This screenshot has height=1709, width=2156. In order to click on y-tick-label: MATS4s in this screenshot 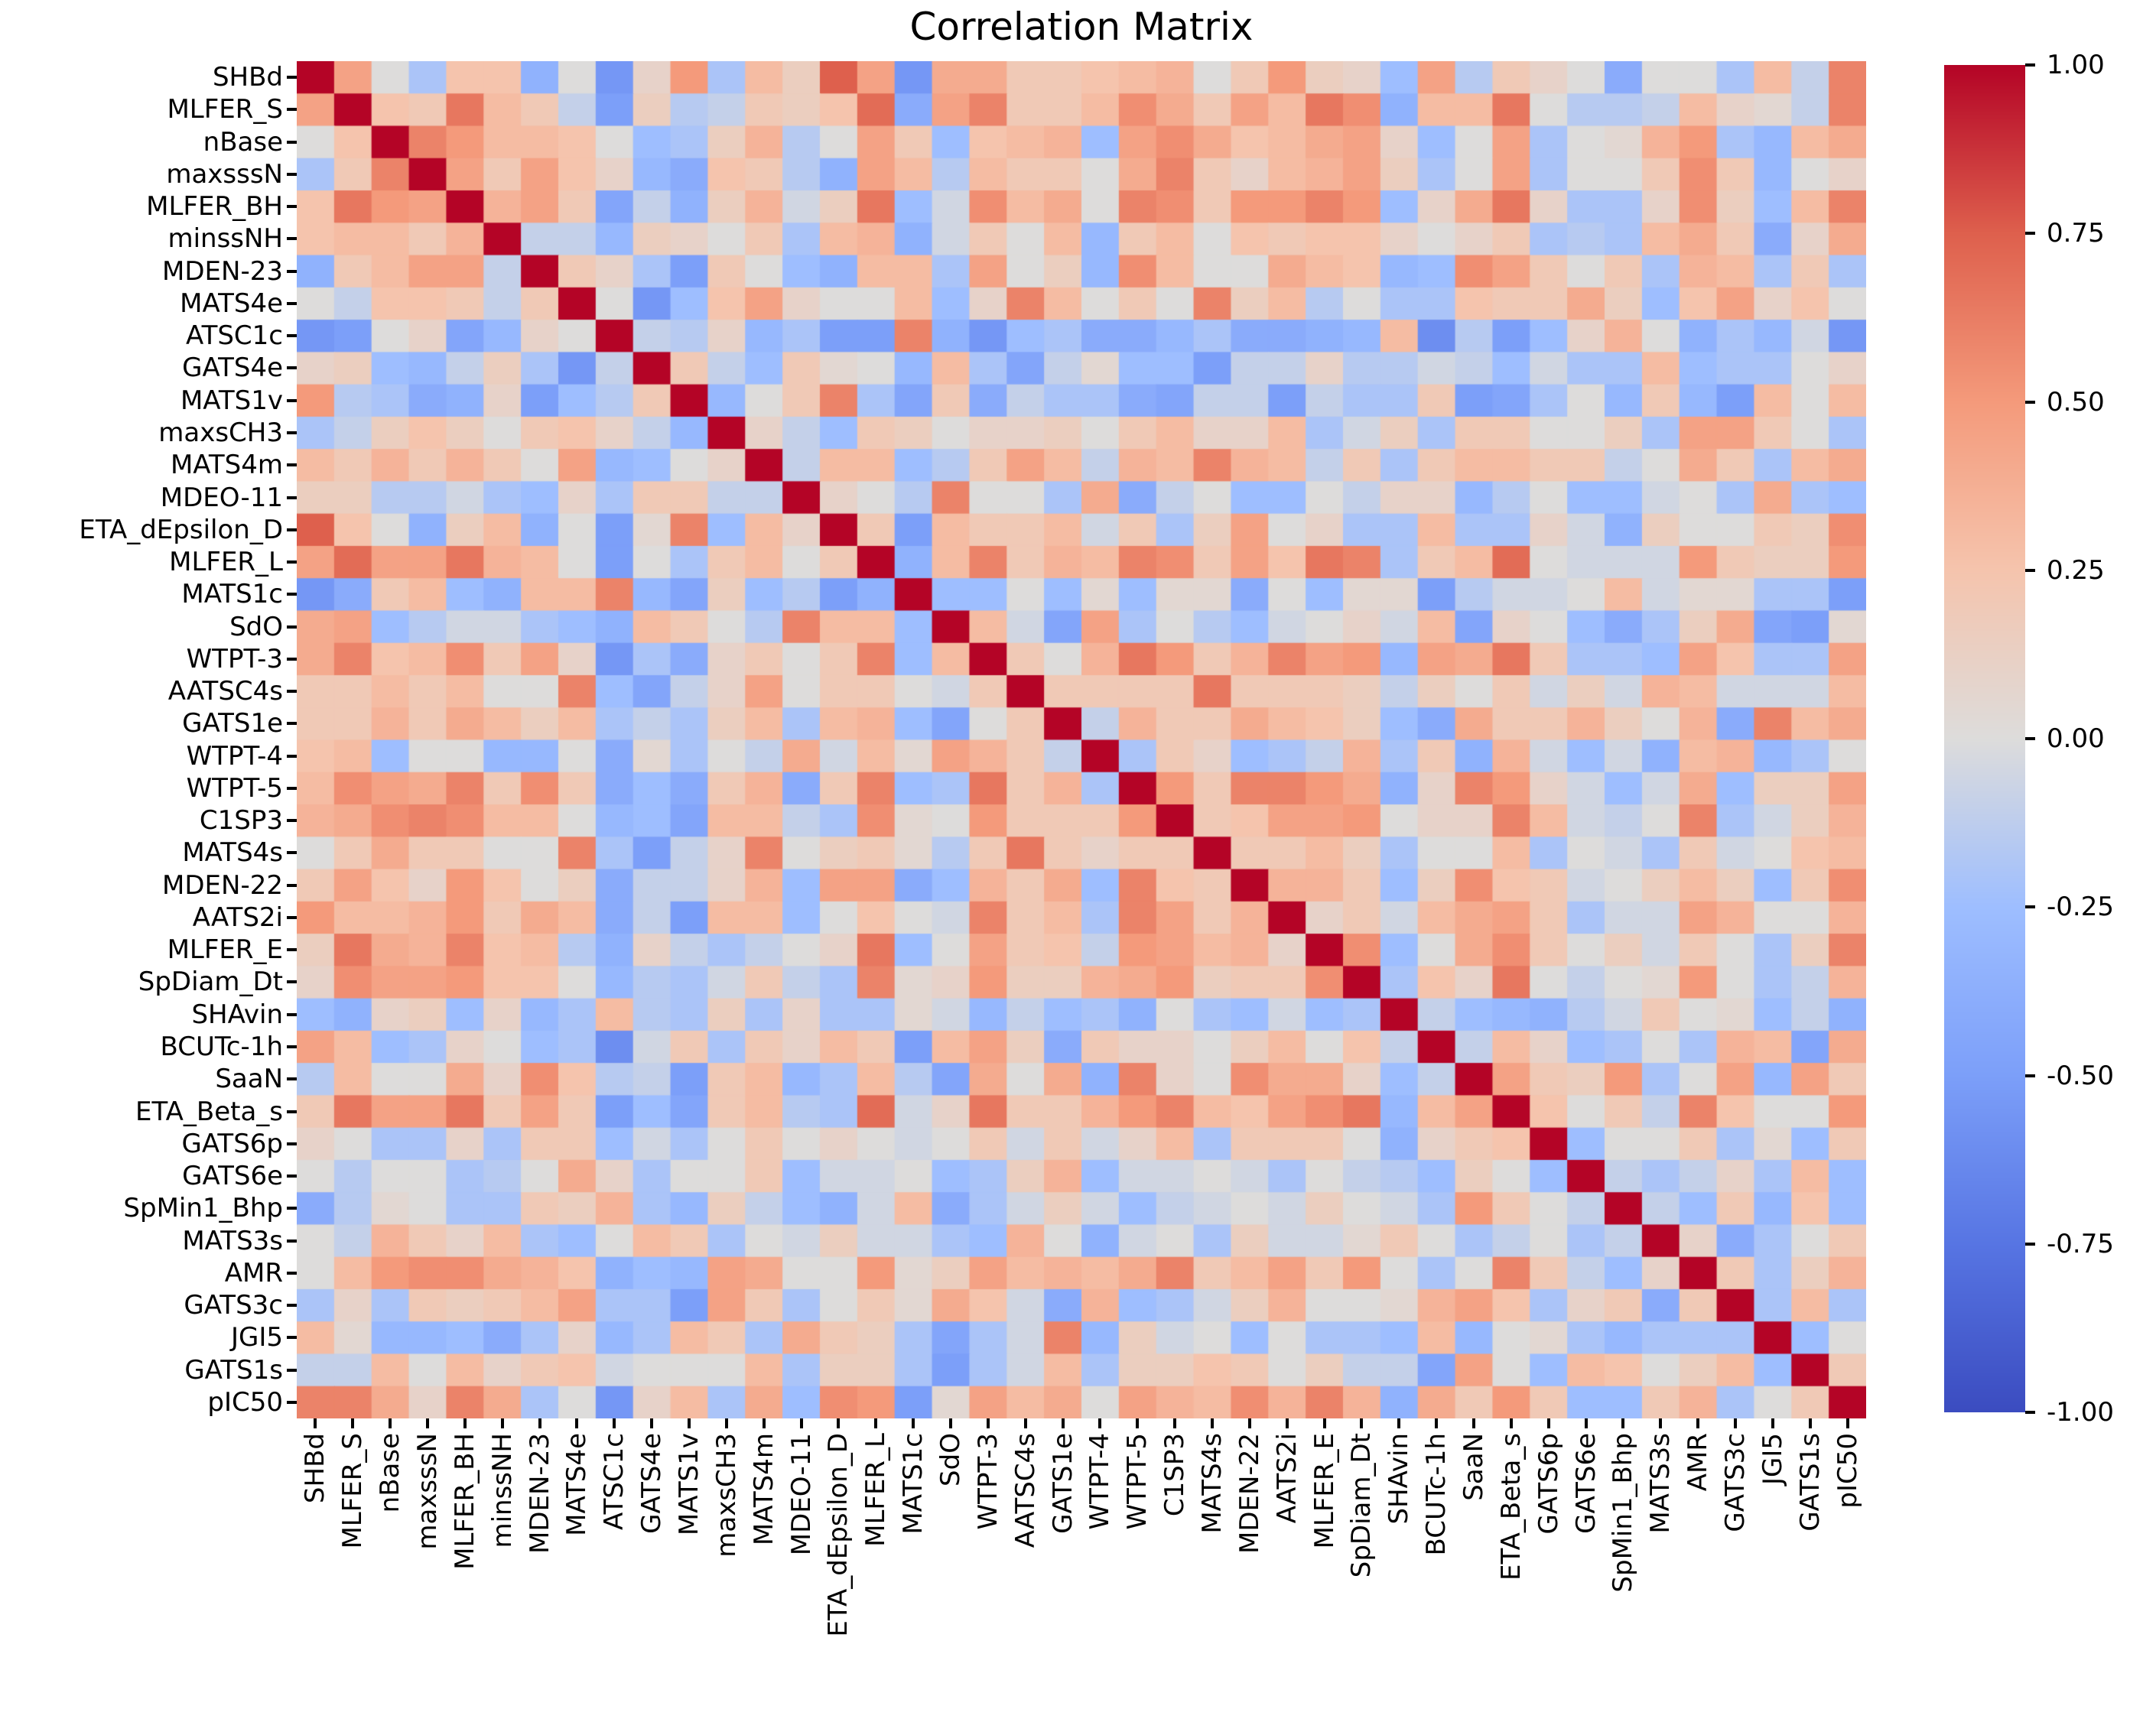, I will do `click(232, 853)`.